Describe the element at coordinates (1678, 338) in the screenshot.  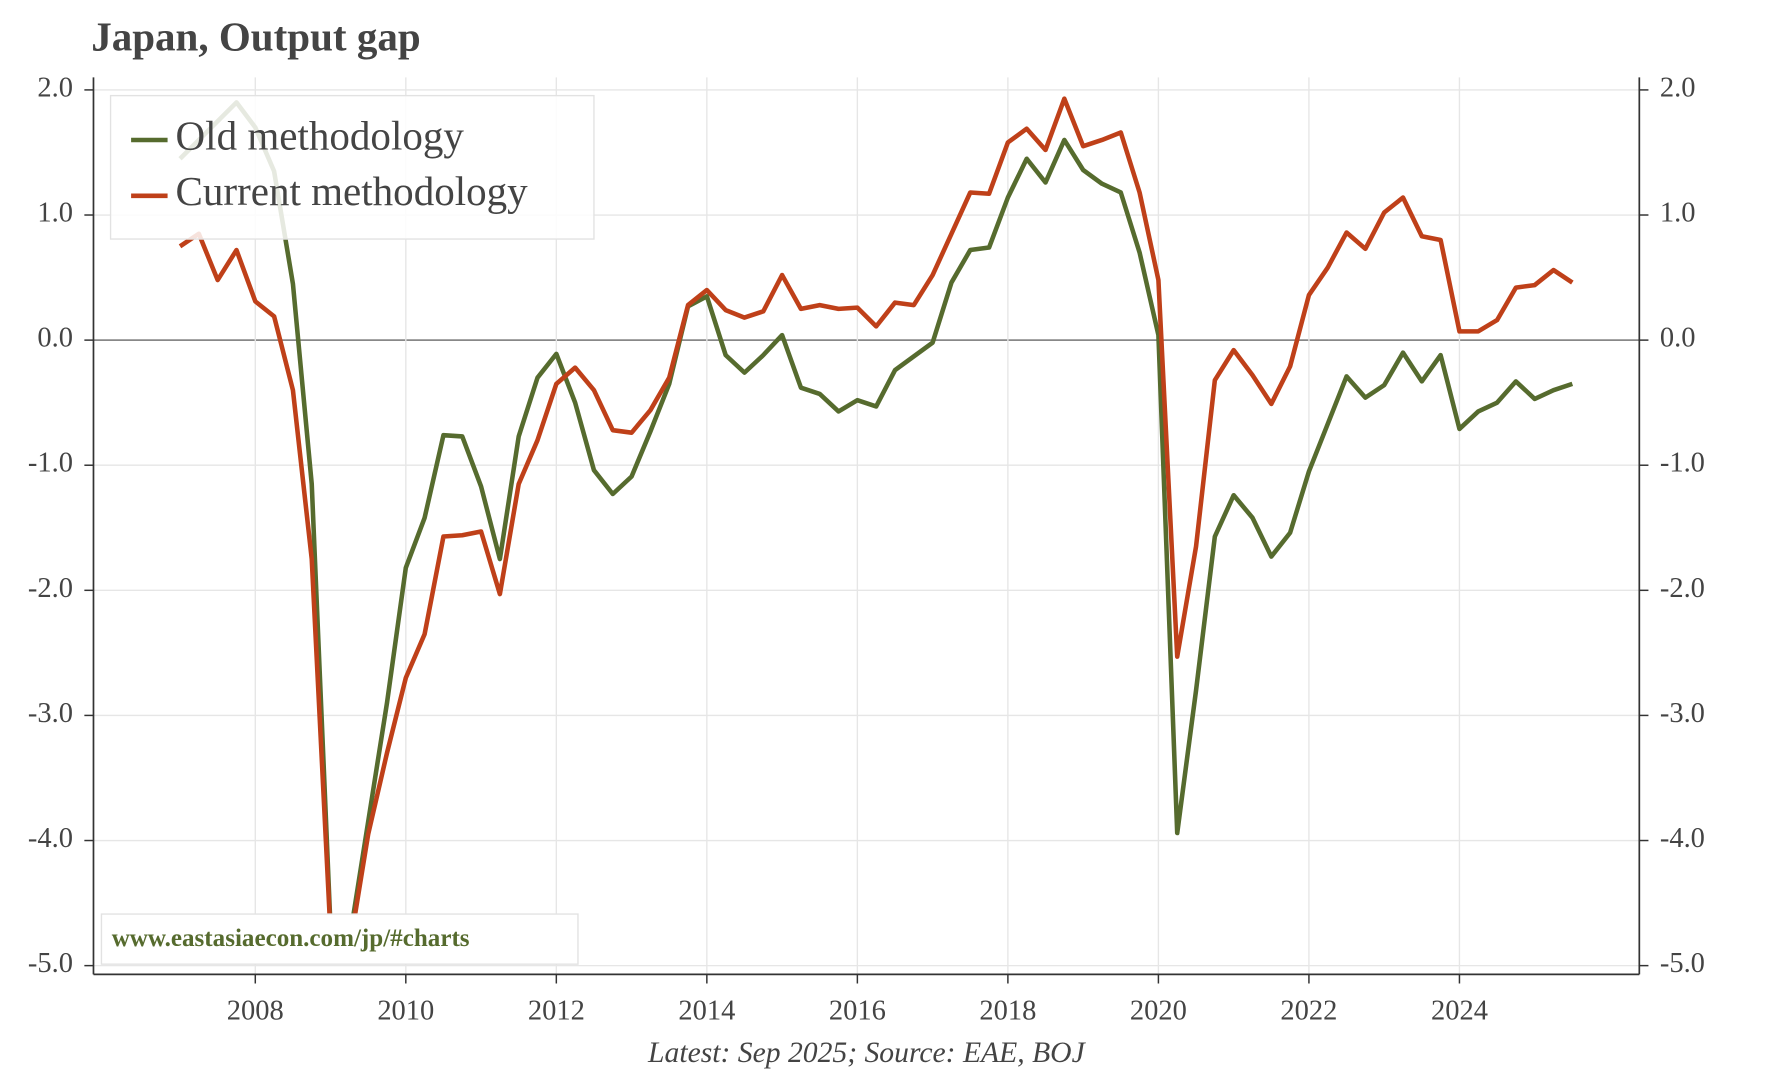
I see `y2-tick-label: 0.0` at that location.